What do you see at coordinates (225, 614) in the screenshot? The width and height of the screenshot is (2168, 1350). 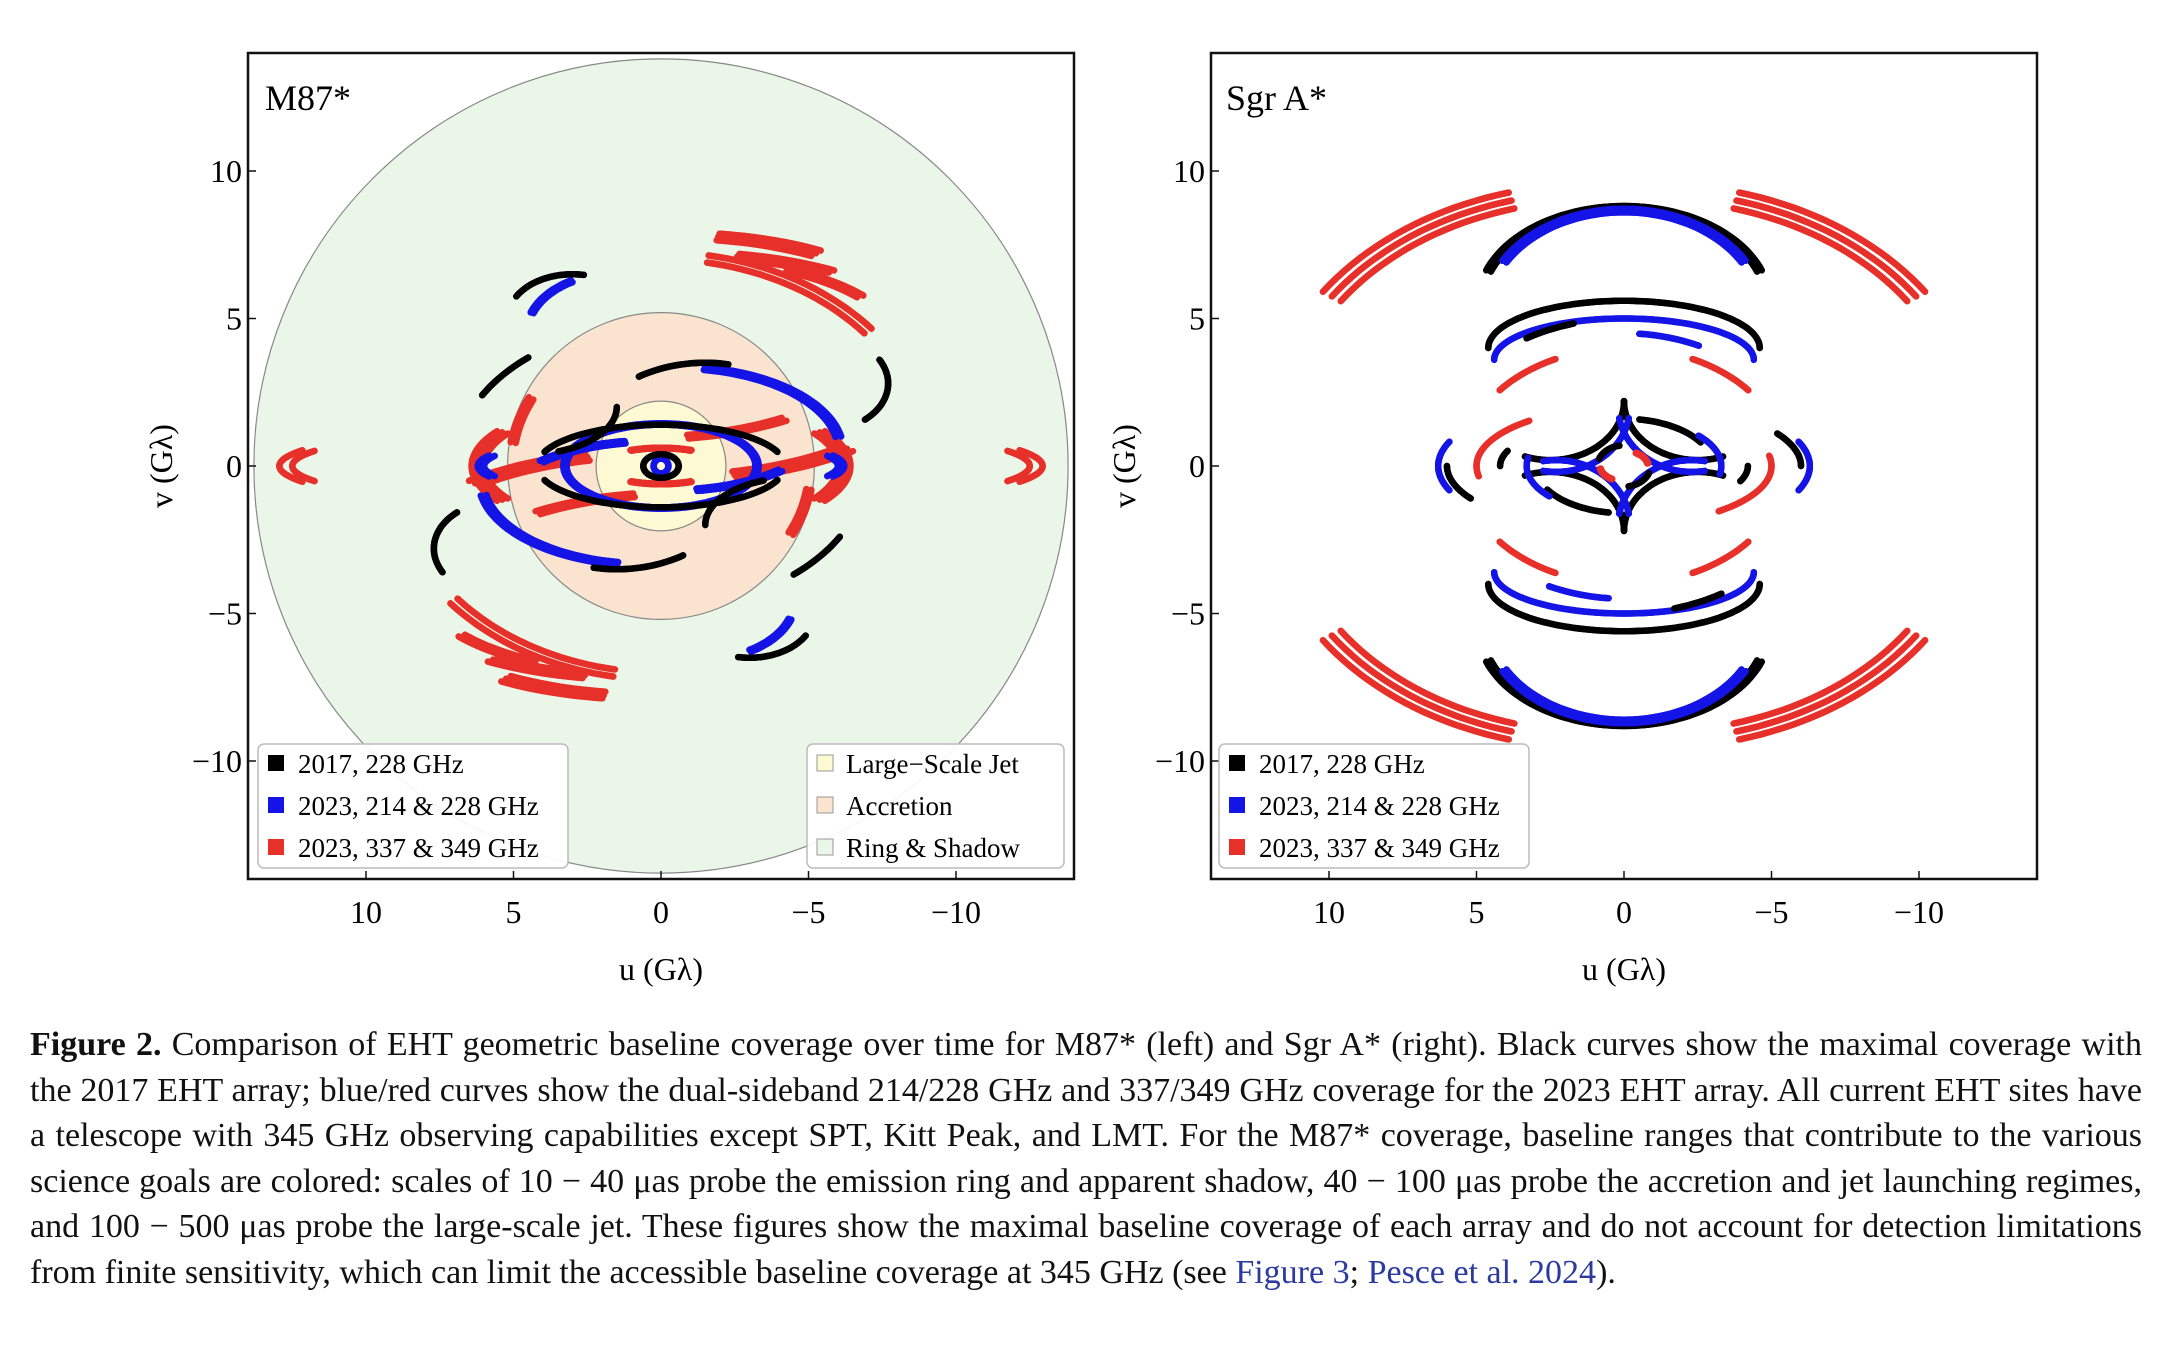 I see `y-tick-label: −5` at bounding box center [225, 614].